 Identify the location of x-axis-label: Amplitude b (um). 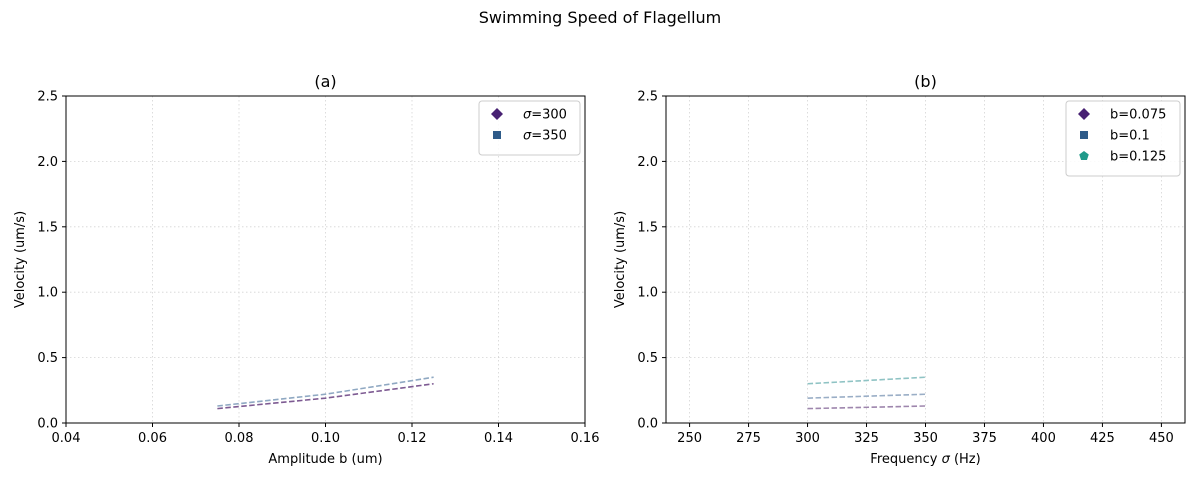
(325, 459).